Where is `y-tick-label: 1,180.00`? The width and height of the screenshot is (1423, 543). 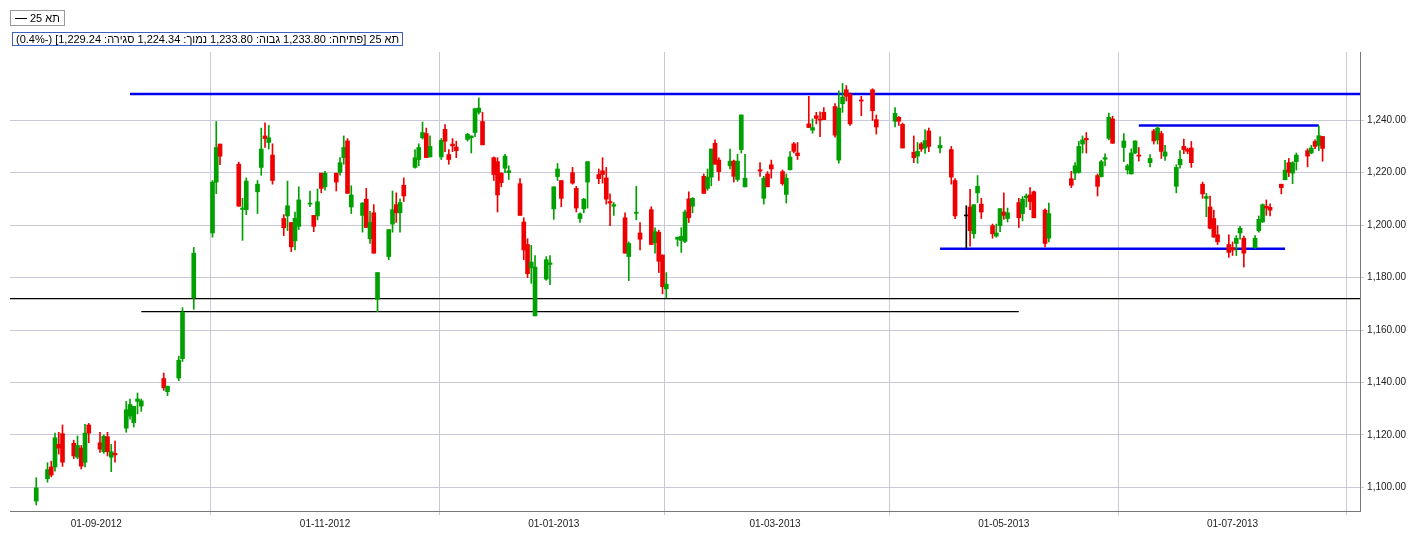
y-tick-label: 1,180.00 is located at coordinates (1387, 277).